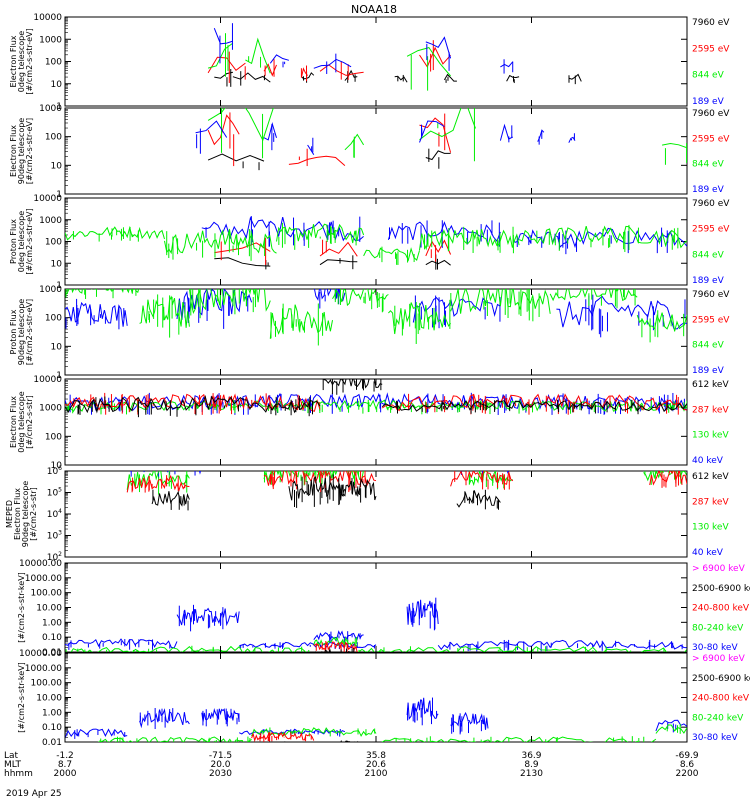 Image resolution: width=750 pixels, height=800 pixels. Describe the element at coordinates (34, 794) in the screenshot. I see `date-label: 2019 Apr 25` at that location.